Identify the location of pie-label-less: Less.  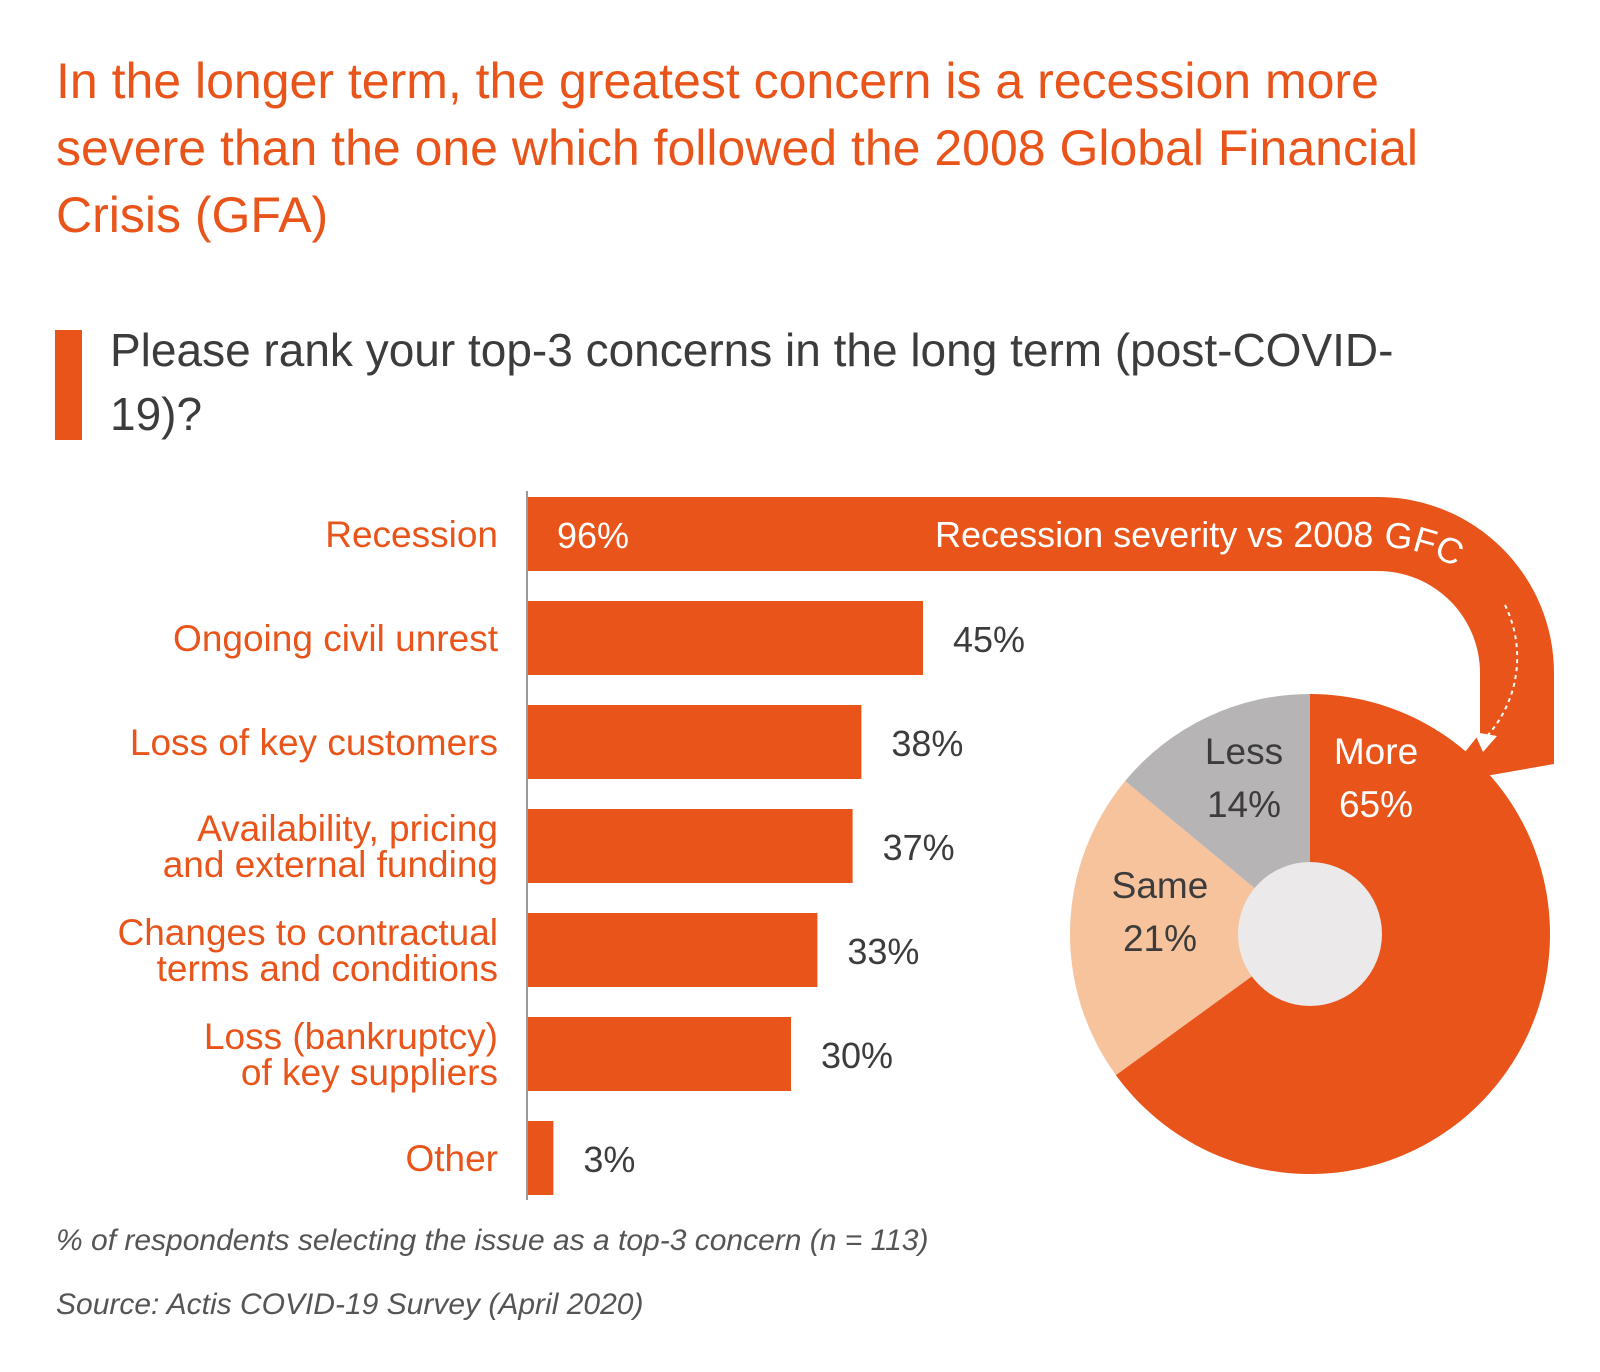
(1244, 751).